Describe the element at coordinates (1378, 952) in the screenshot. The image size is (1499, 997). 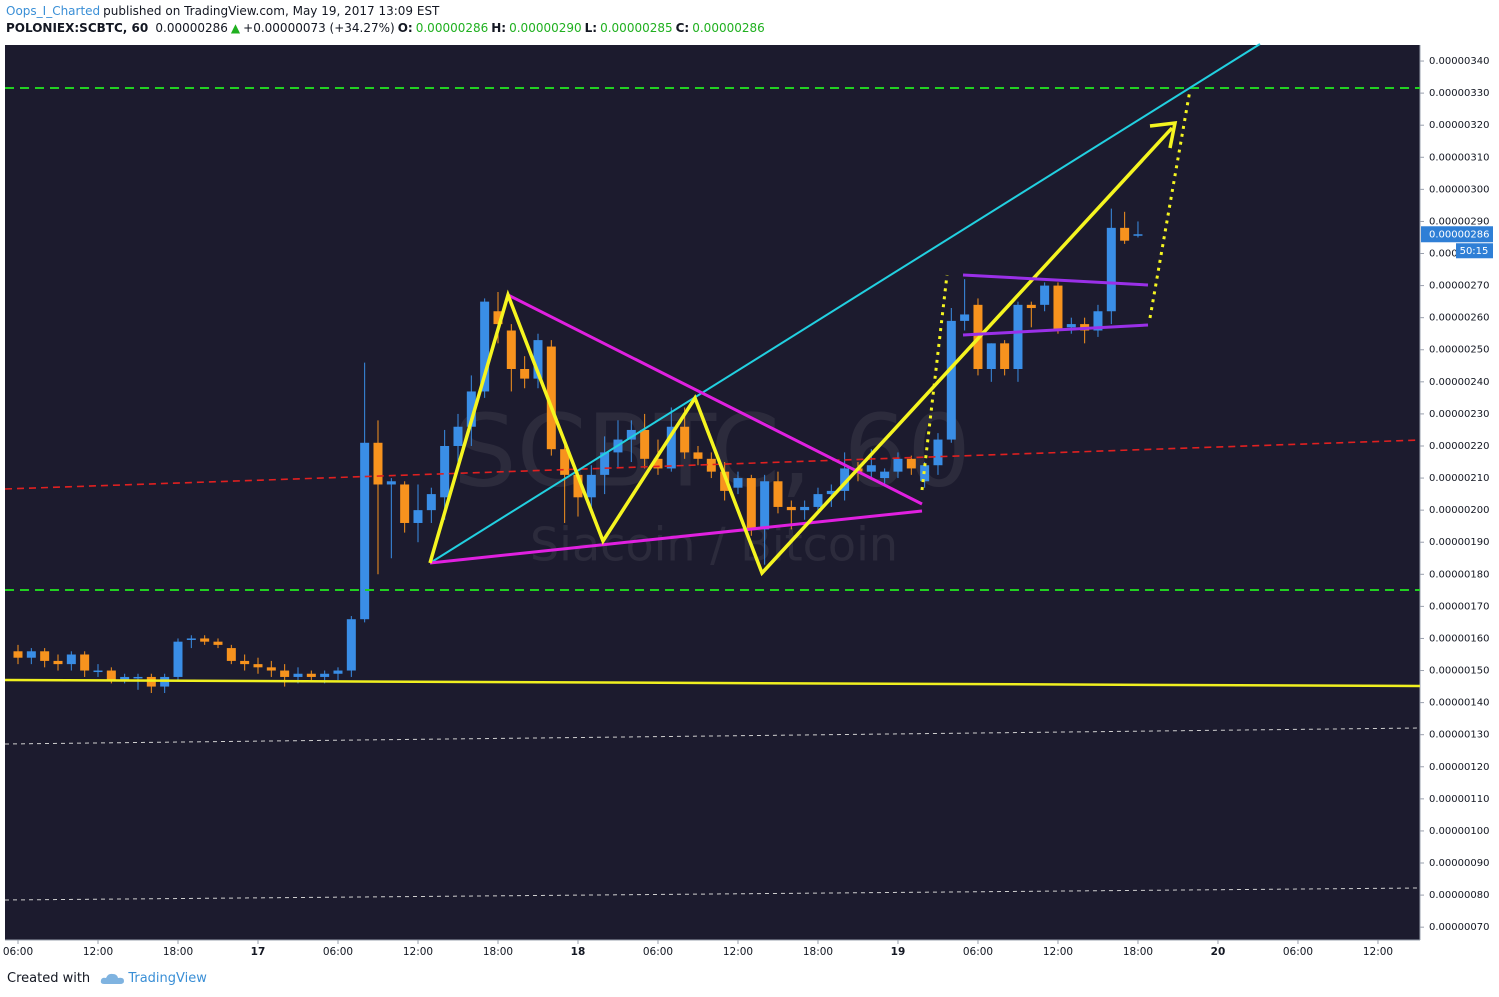
I see `x-tick-label: 12:00` at that location.